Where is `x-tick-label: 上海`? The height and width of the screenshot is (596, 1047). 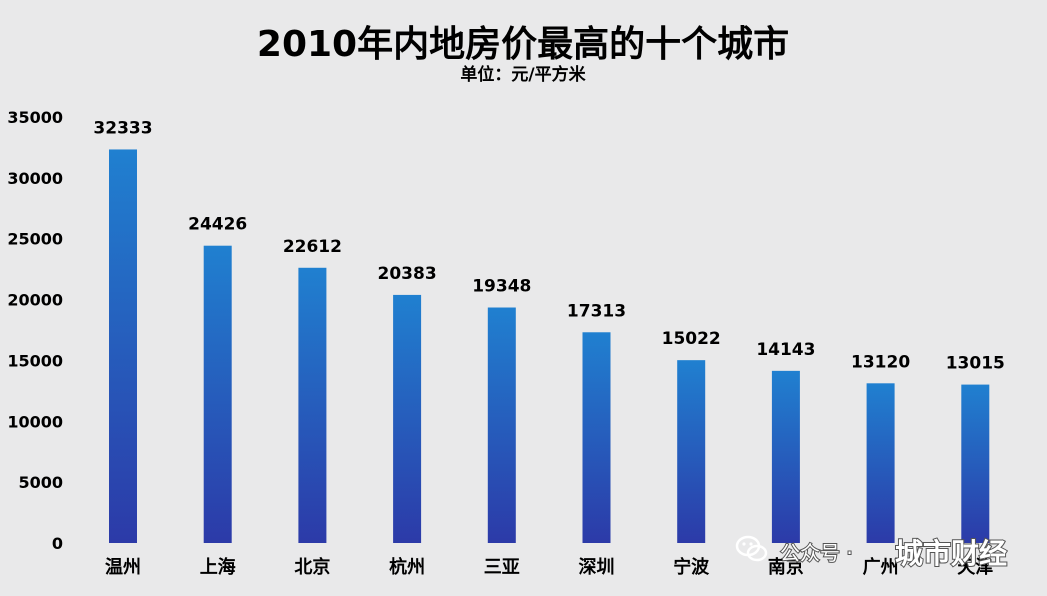
x-tick-label: 上海 is located at coordinates (218, 567).